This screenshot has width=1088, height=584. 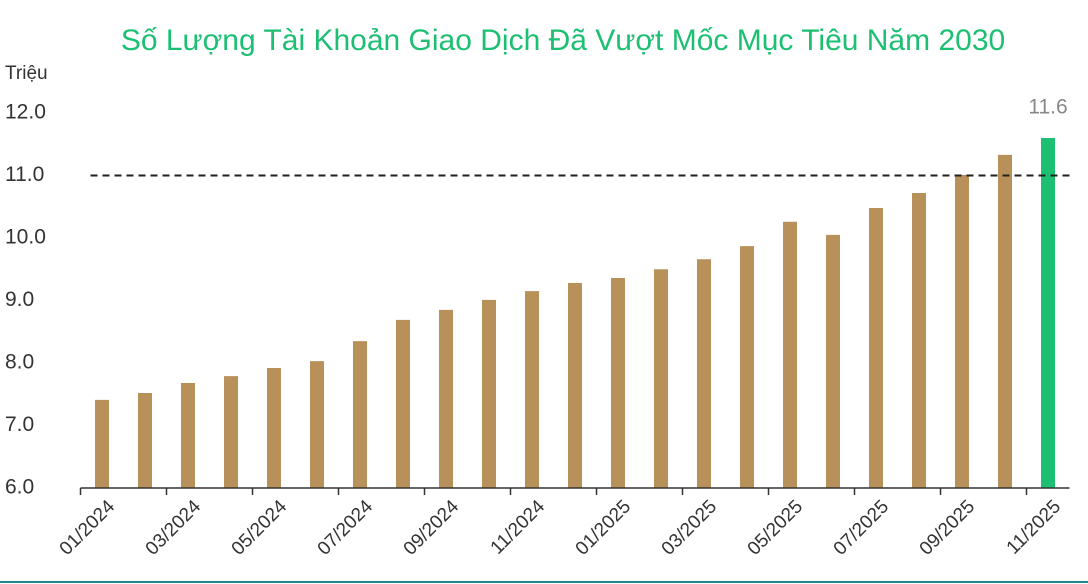 What do you see at coordinates (947, 527) in the screenshot?
I see `x-tick-label: 09/2025` at bounding box center [947, 527].